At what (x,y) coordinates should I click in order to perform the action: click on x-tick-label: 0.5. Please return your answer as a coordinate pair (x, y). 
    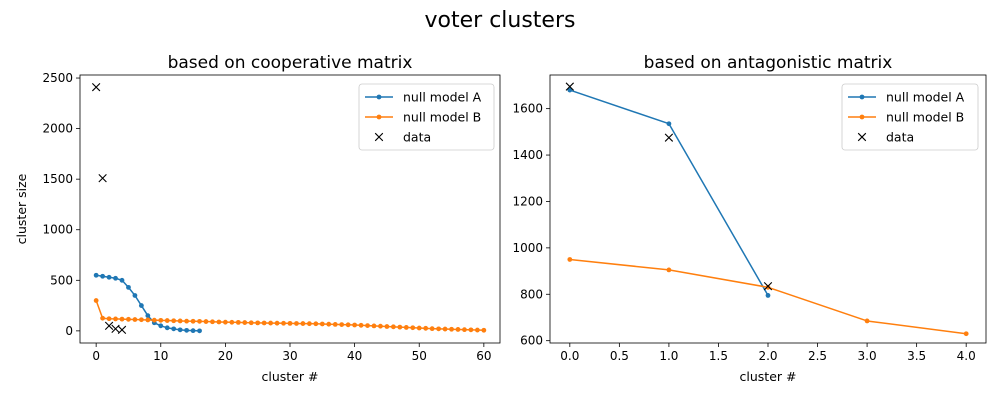
    Looking at the image, I should click on (619, 356).